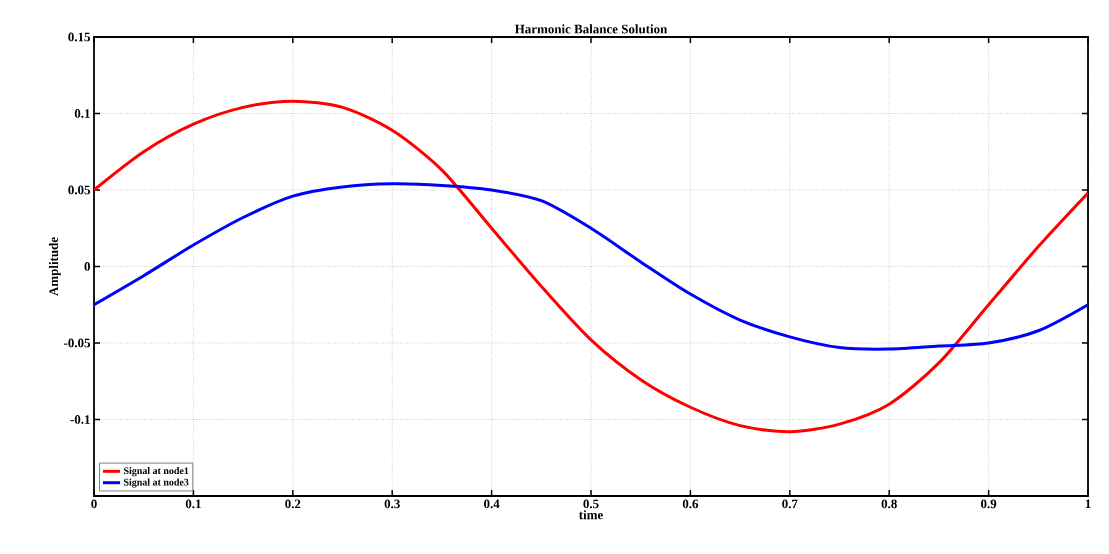  What do you see at coordinates (156, 483) in the screenshot?
I see `legend-label: Signal at node3` at bounding box center [156, 483].